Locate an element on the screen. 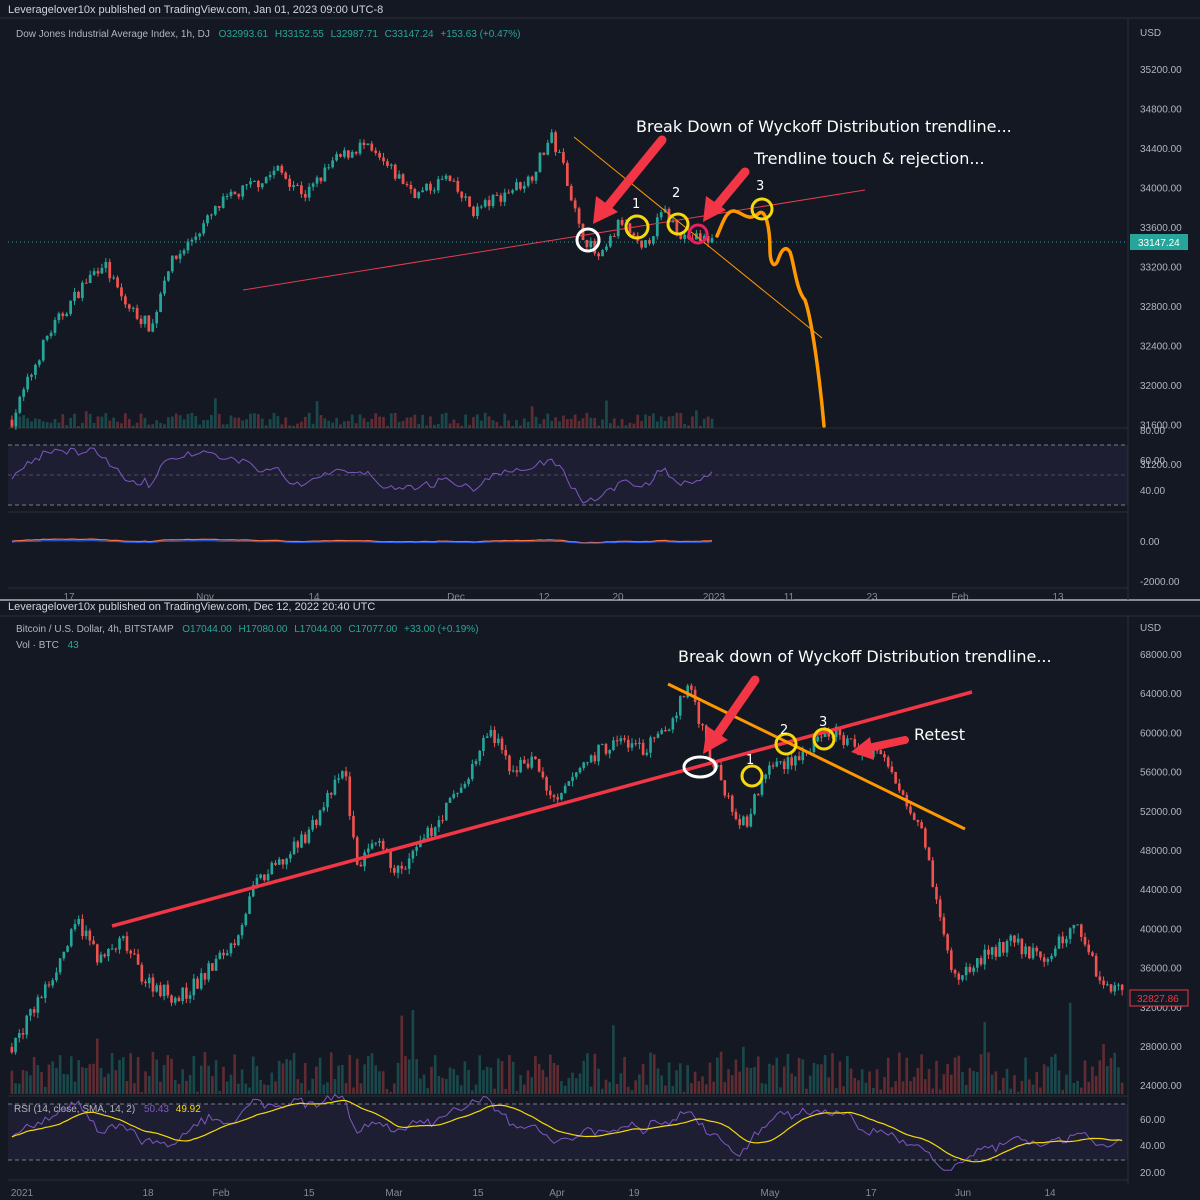  ohlc-open: O32993.61 is located at coordinates (244, 34).